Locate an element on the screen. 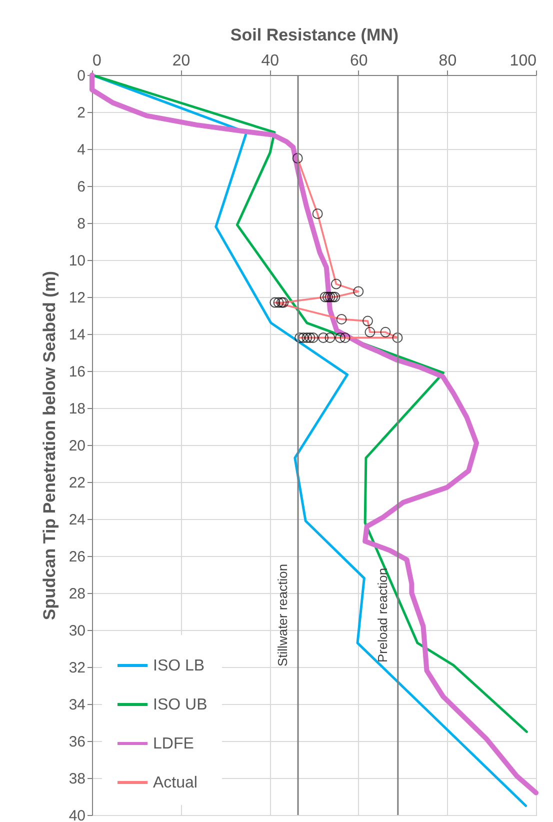  legend-label: LDFE is located at coordinates (173, 744).